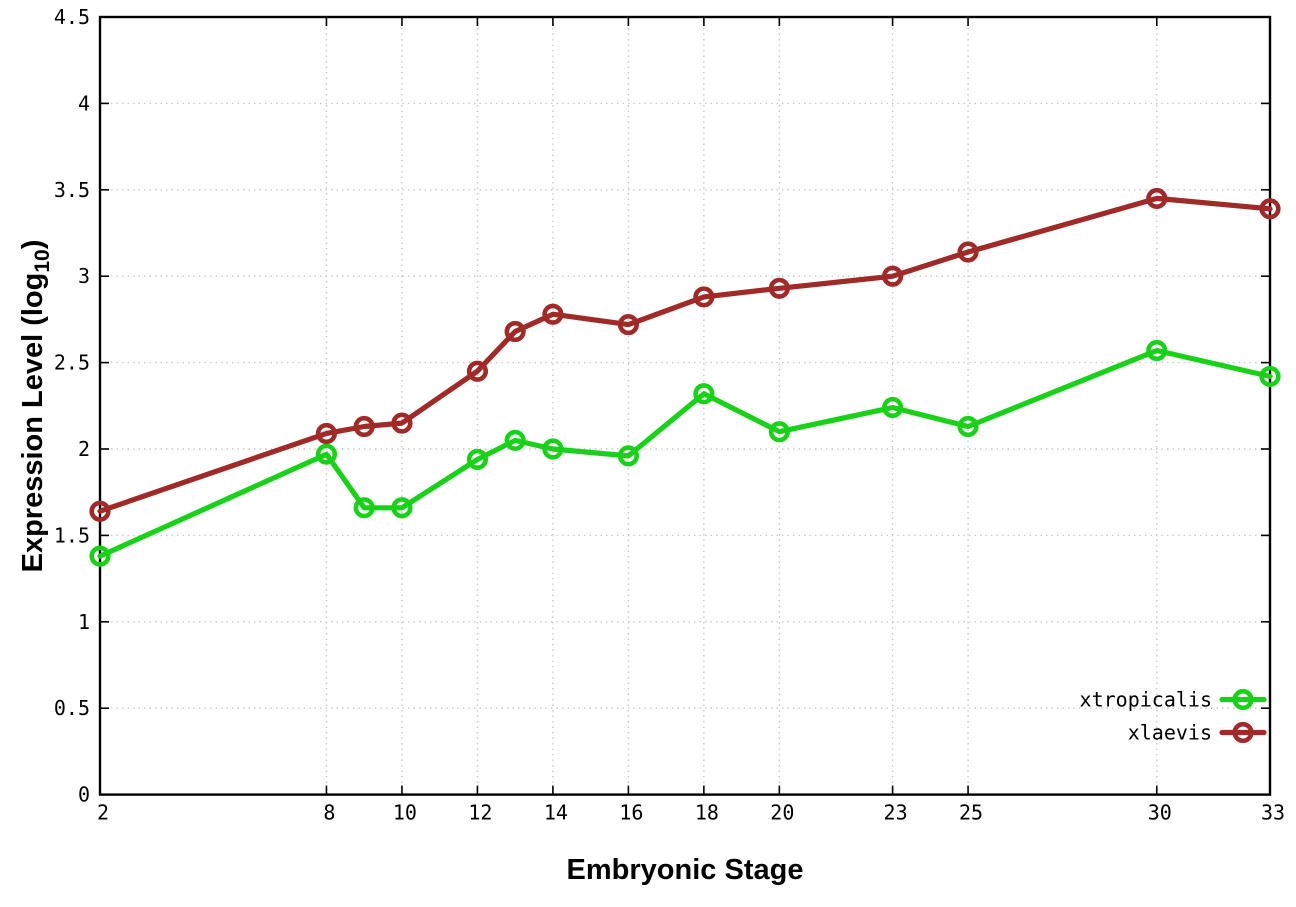  What do you see at coordinates (103, 813) in the screenshot?
I see `x-tick-label: 2` at bounding box center [103, 813].